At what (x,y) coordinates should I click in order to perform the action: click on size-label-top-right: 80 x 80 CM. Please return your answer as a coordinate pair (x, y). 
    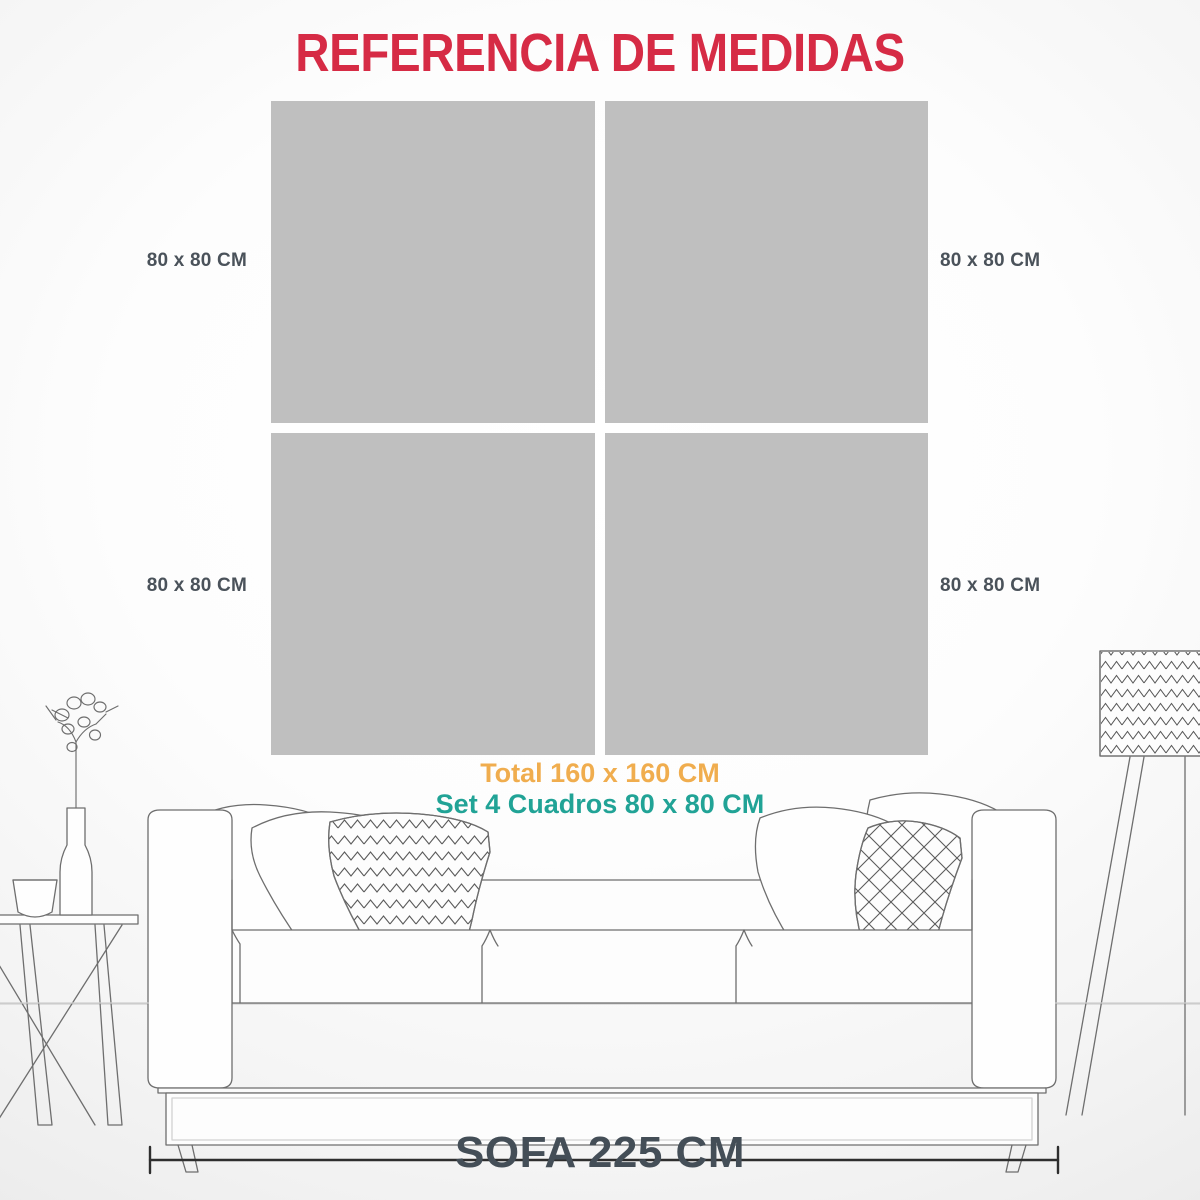
    Looking at the image, I should click on (990, 260).